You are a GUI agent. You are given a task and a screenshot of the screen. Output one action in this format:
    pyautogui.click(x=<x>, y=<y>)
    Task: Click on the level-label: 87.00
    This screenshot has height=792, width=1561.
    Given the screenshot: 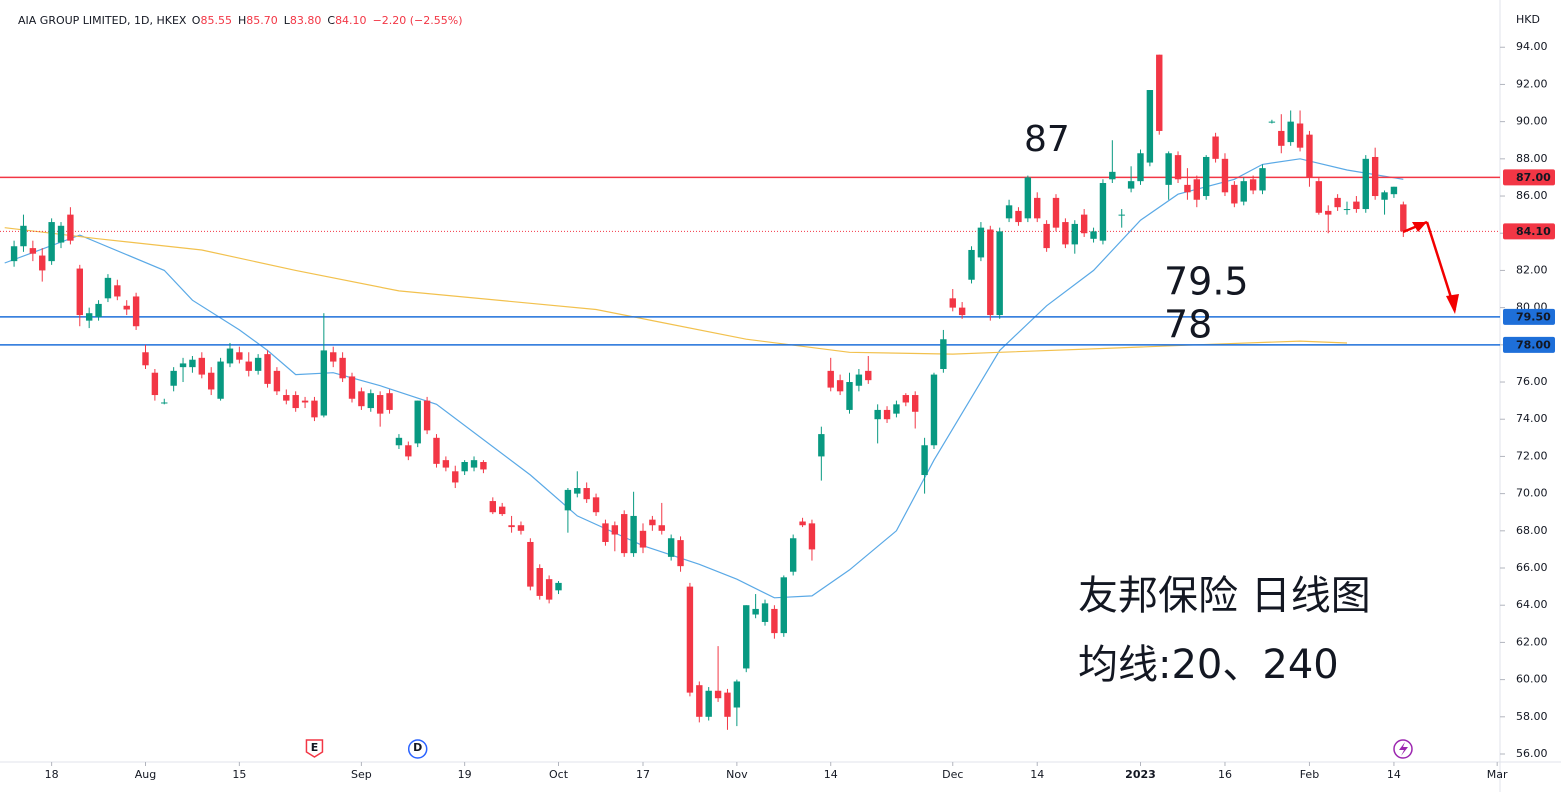 What is the action you would take?
    pyautogui.click(x=1533, y=177)
    